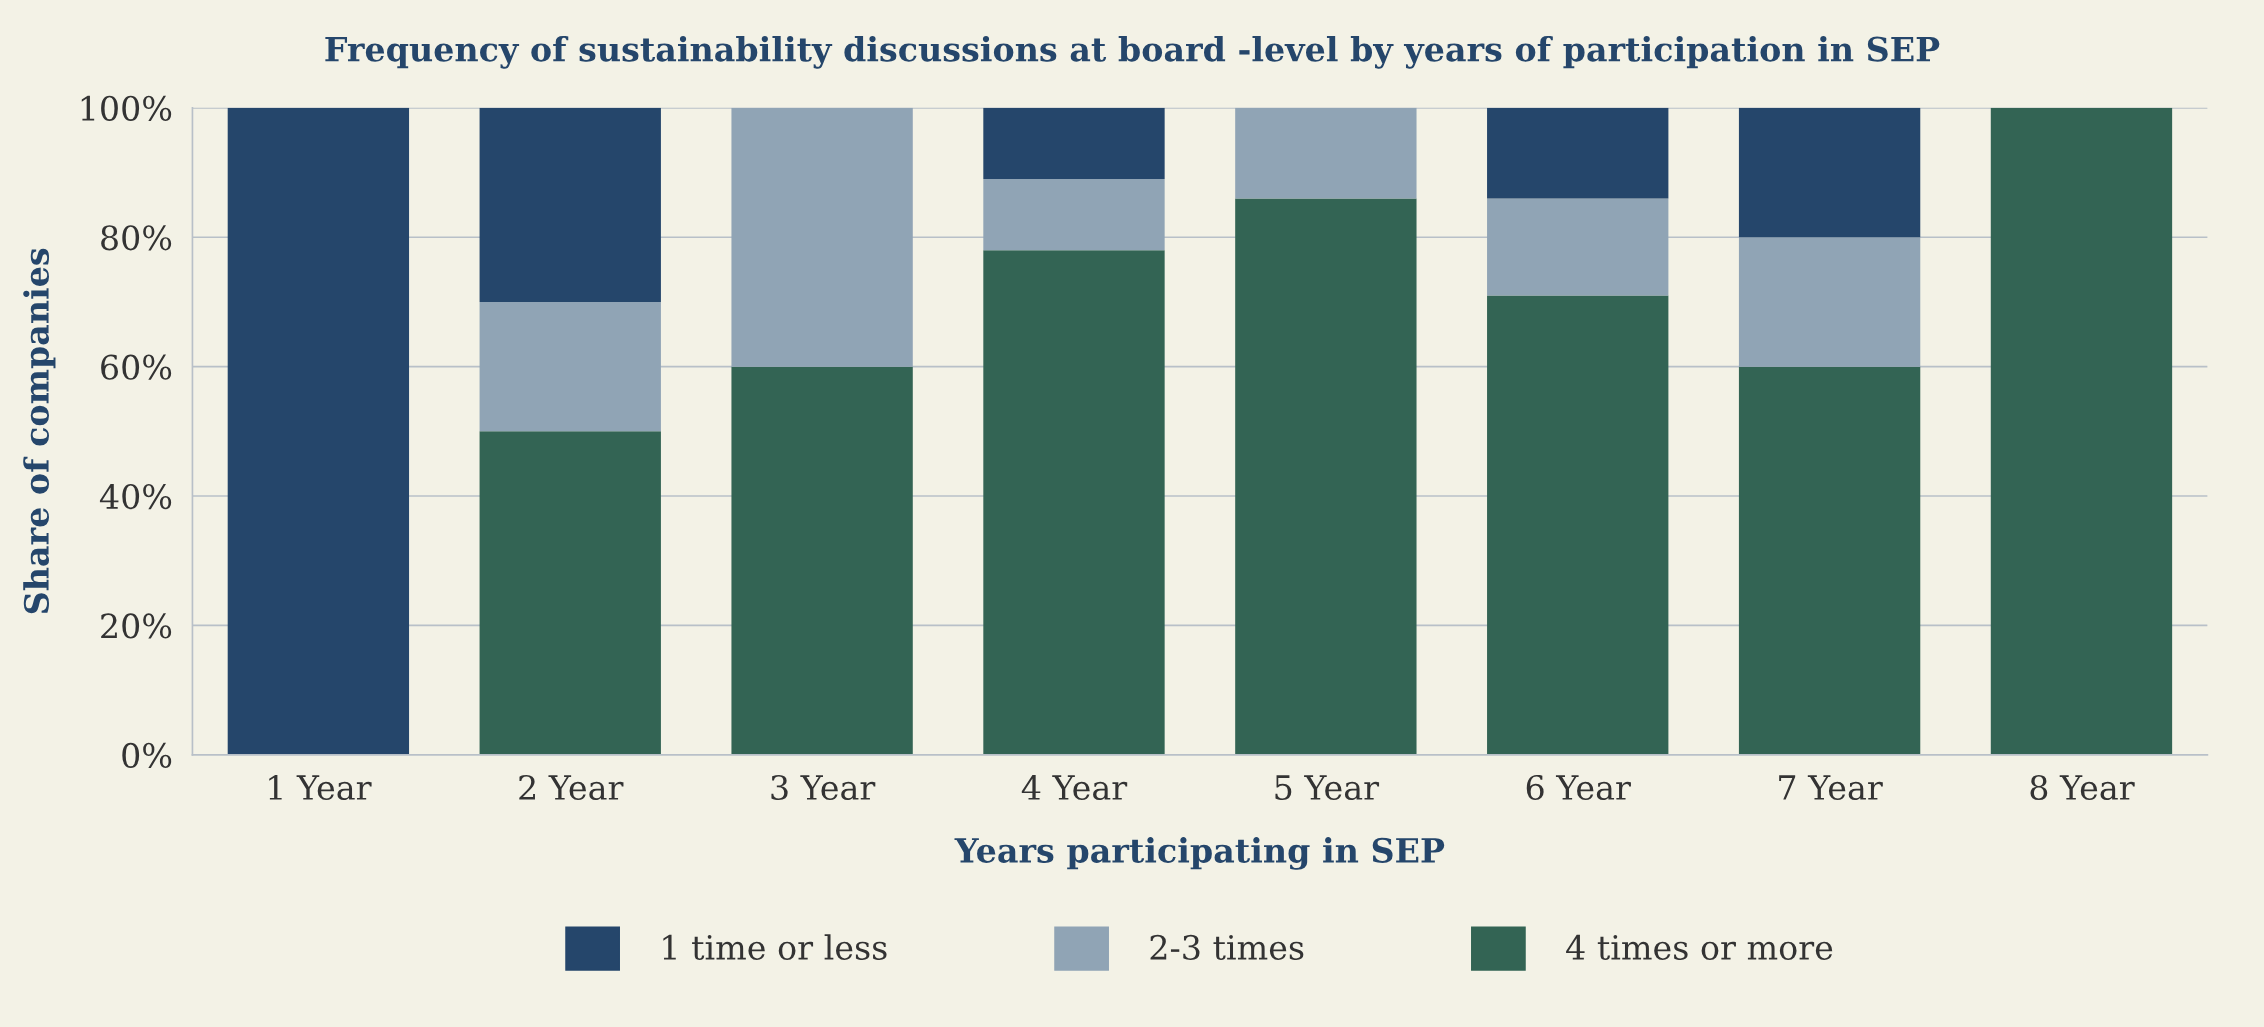 The height and width of the screenshot is (1027, 2264). What do you see at coordinates (136, 238) in the screenshot?
I see `y-tick-label: 80%` at bounding box center [136, 238].